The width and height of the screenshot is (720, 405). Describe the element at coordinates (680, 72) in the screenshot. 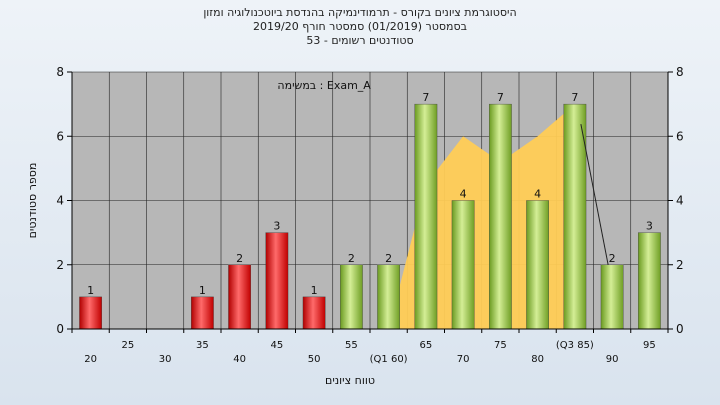

I see `y-tick-label-right: 8` at that location.